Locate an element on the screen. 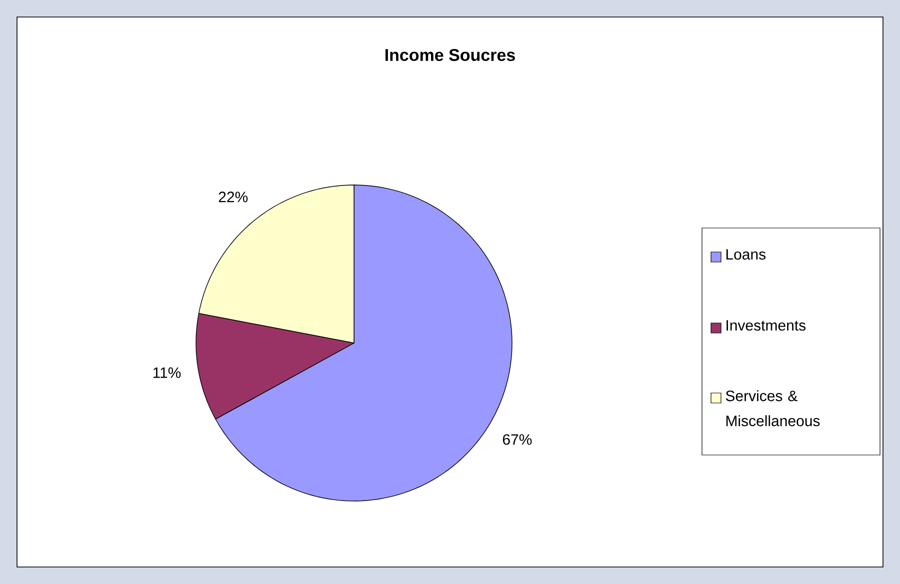 The width and height of the screenshot is (900, 584). chart-title: Income Soucres is located at coordinates (450, 55).